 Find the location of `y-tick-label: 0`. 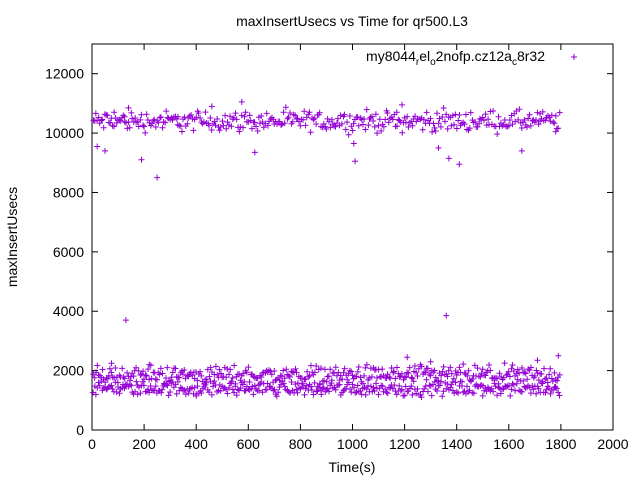

y-tick-label: 0 is located at coordinates (80, 430).